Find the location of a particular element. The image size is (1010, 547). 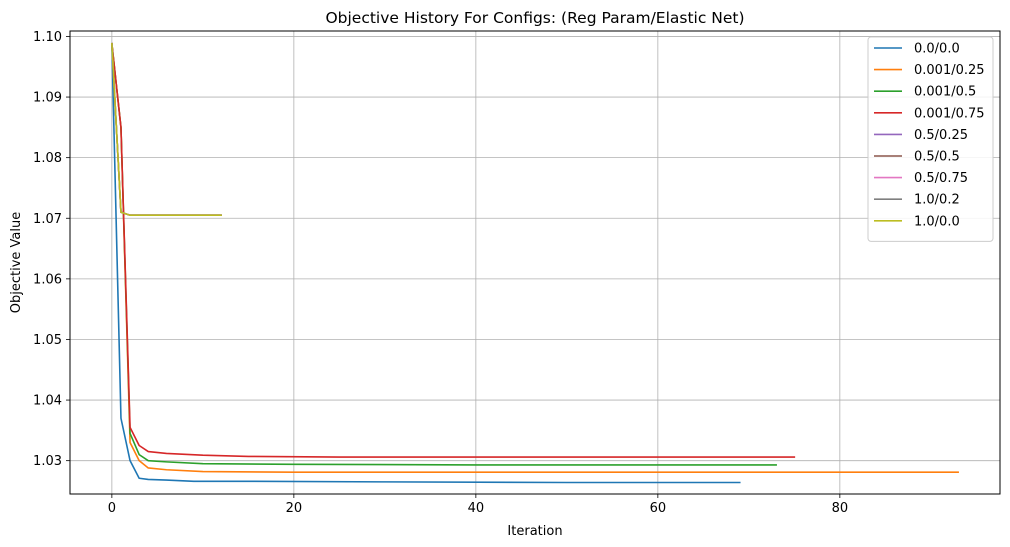

legend-box is located at coordinates (930, 139).